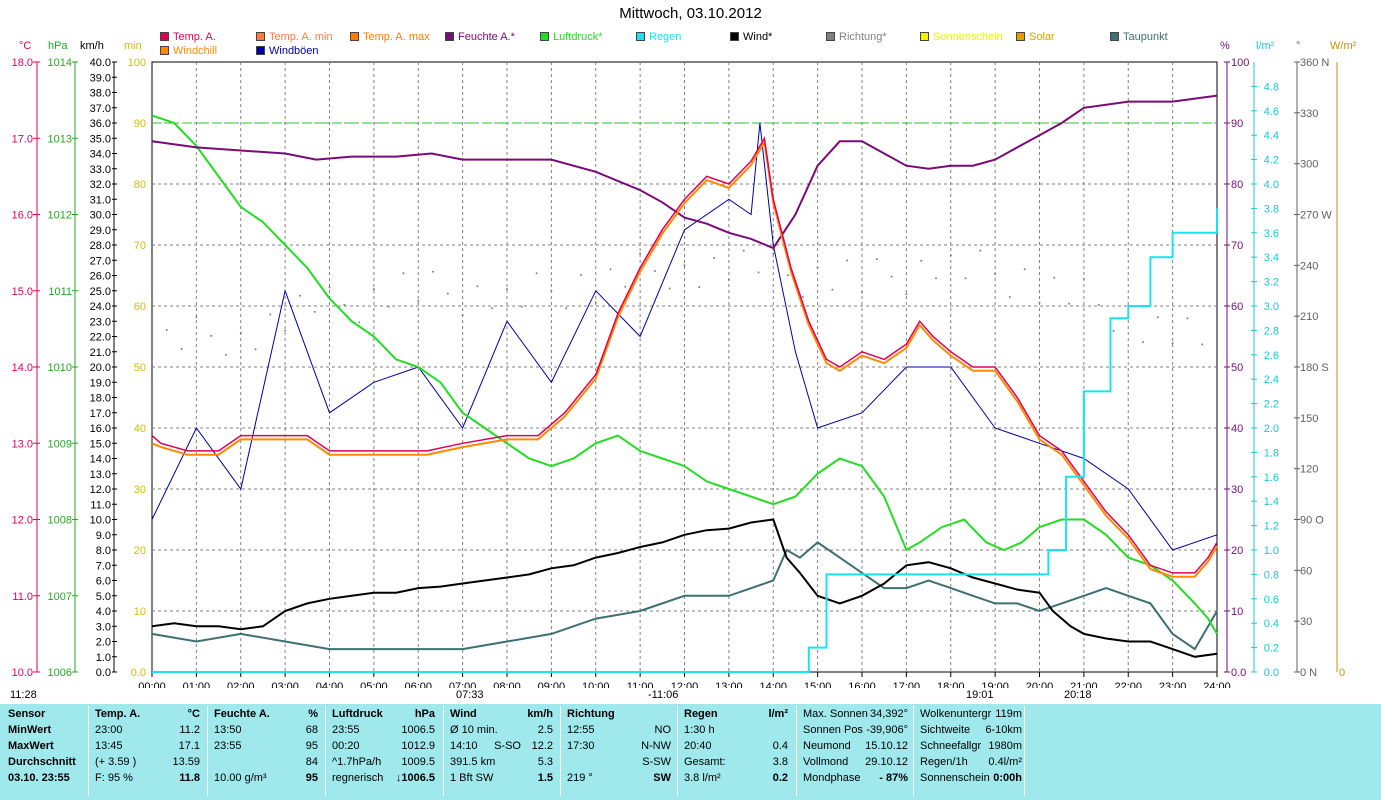 The image size is (1381, 800). What do you see at coordinates (22, 444) in the screenshot?
I see `temp-tick-label: 13.0` at bounding box center [22, 444].